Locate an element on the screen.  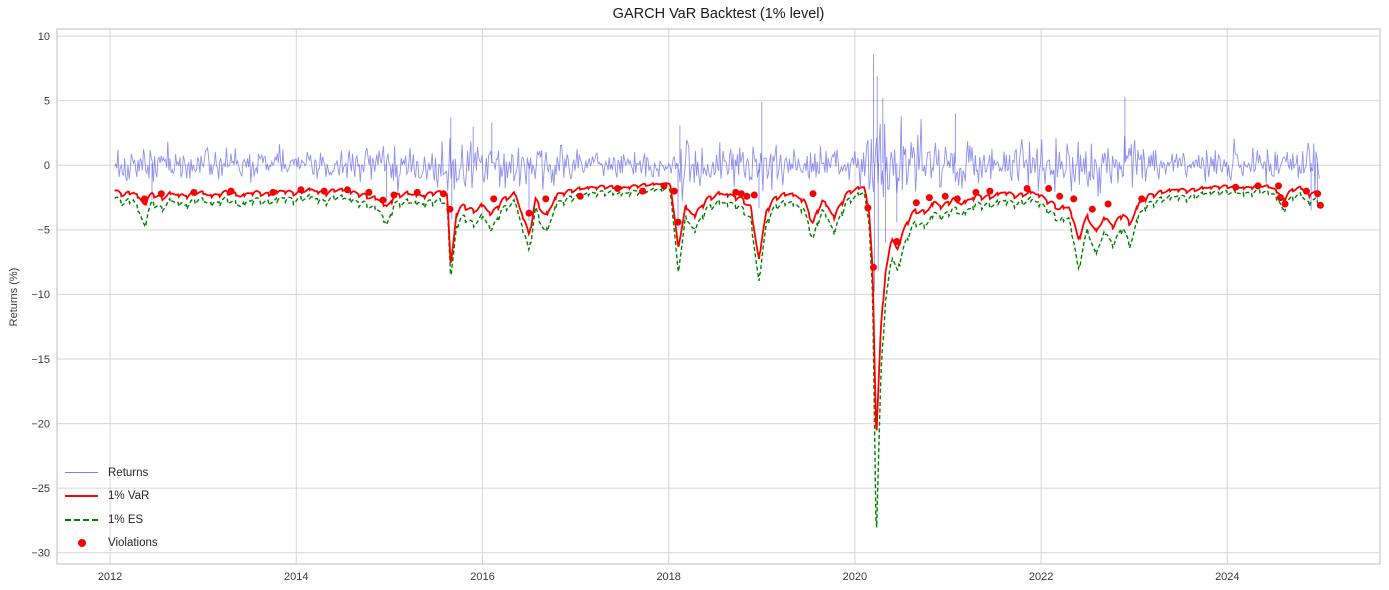
returns-line is located at coordinates (717, 158).